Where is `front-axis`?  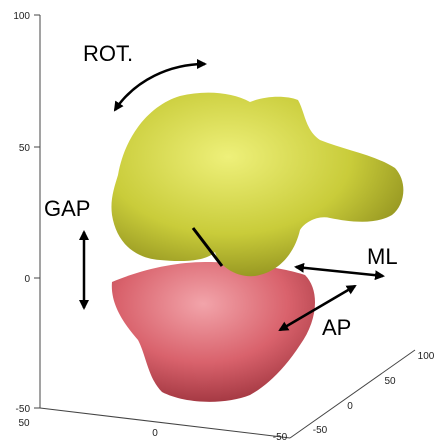
front-axis is located at coordinates (165, 423).